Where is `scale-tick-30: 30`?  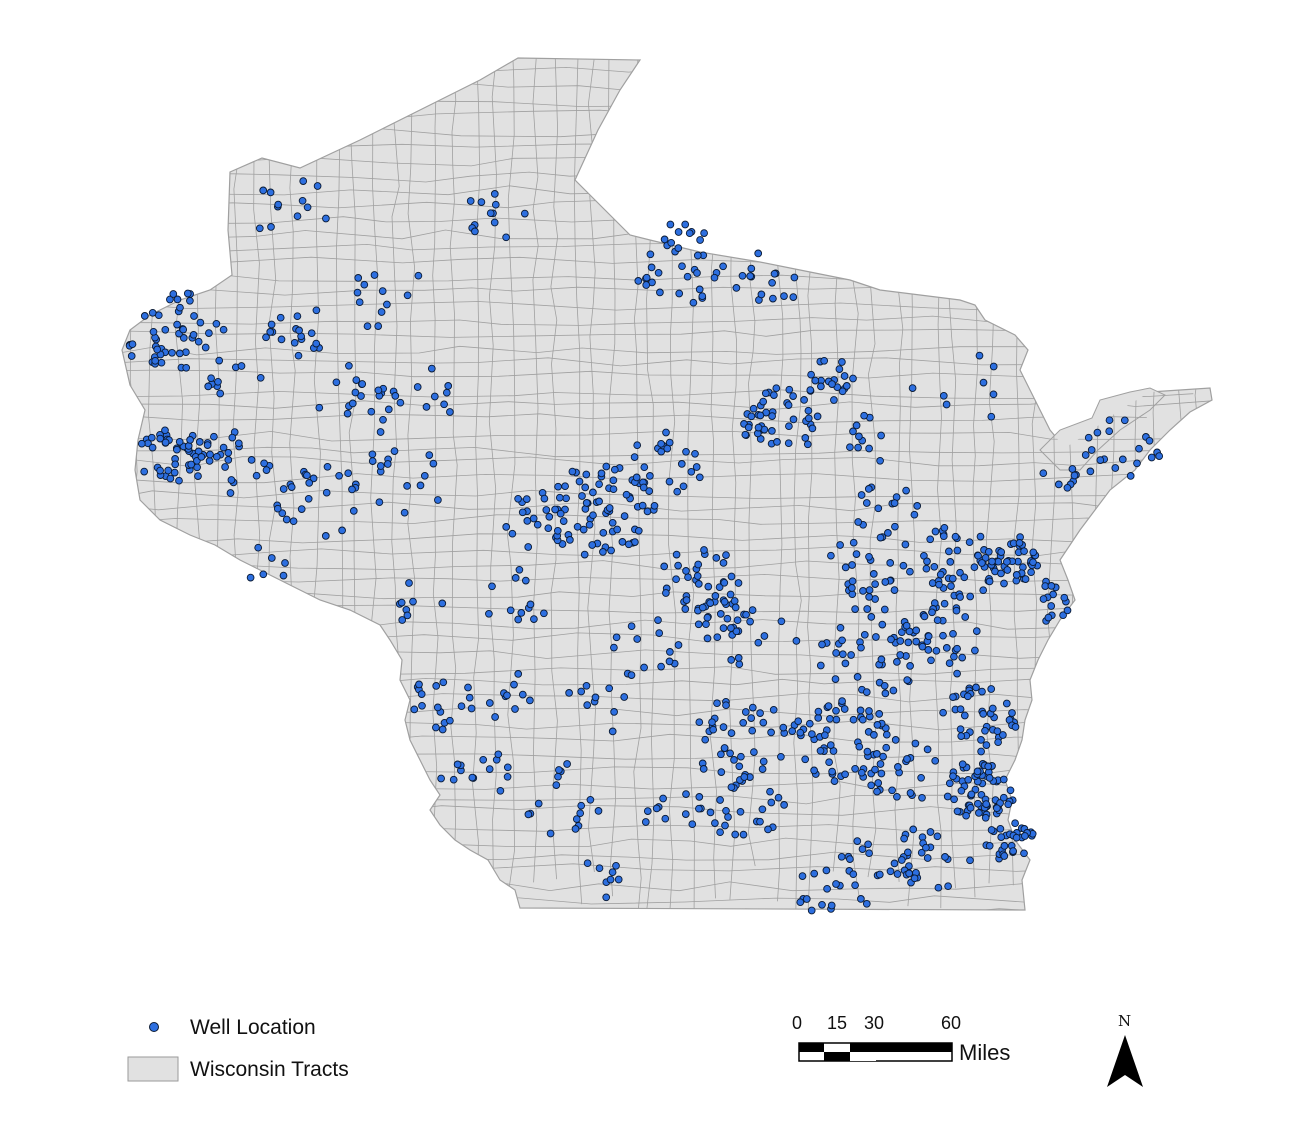
scale-tick-30: 30 is located at coordinates (874, 1023).